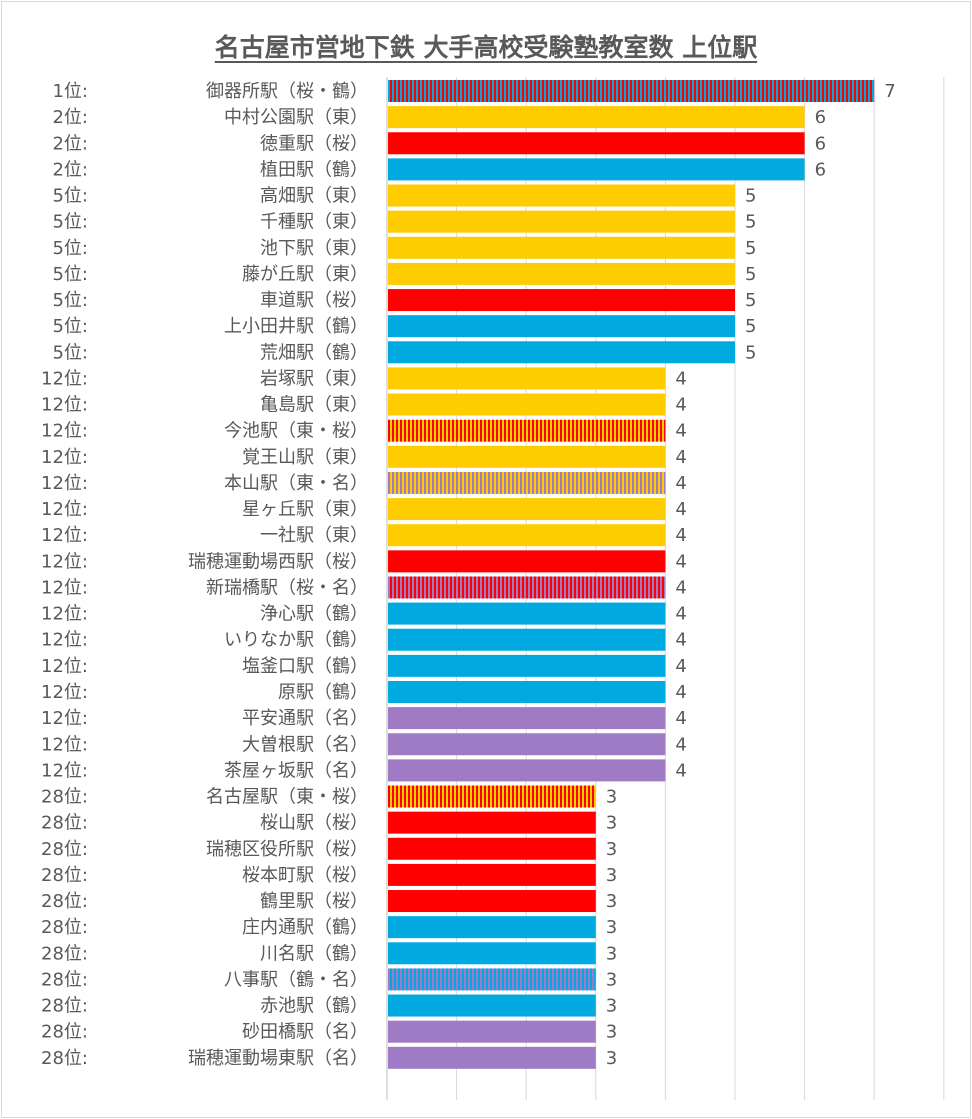 The height and width of the screenshot is (1119, 972). I want to click on station-label: 池下駅（東）, so click(314, 248).